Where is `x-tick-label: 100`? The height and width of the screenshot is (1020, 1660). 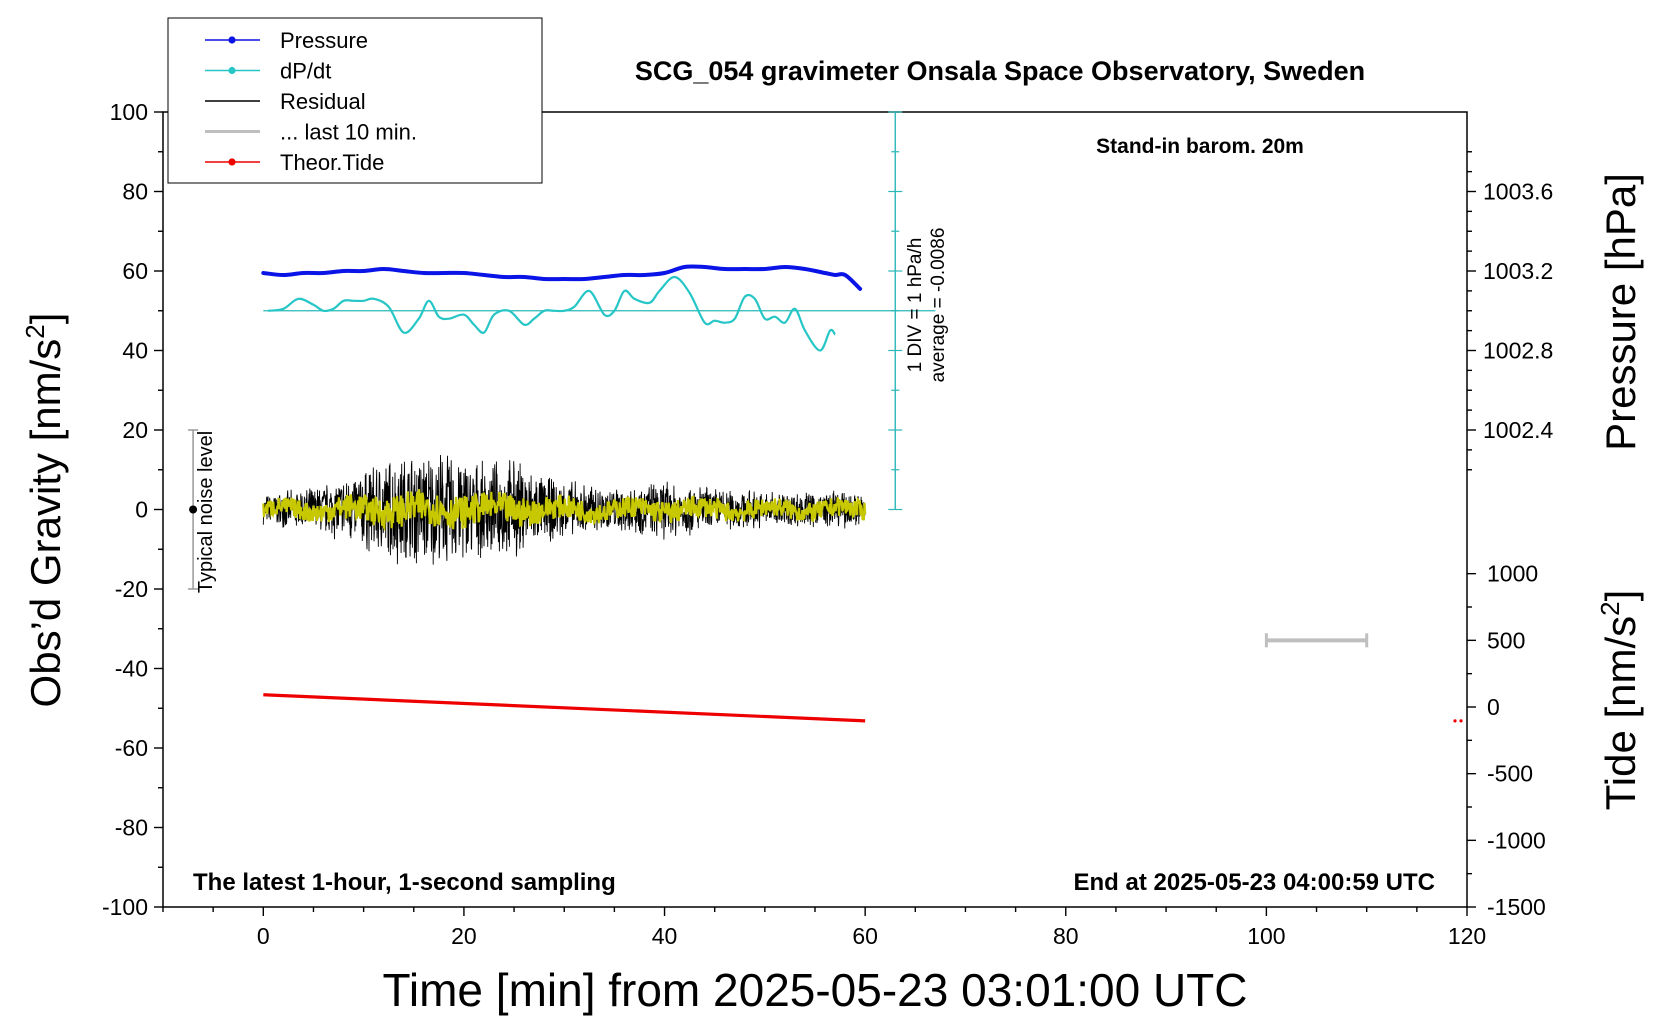
x-tick-label: 100 is located at coordinates (1266, 936).